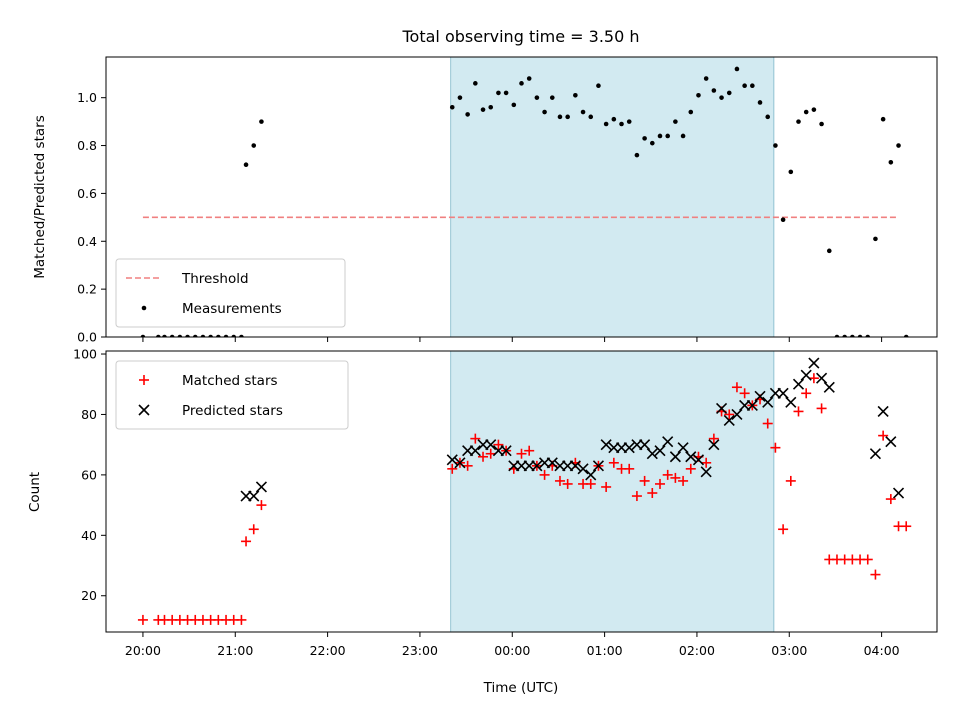  Describe the element at coordinates (89, 474) in the screenshot. I see `bottom-y-tick-label: 60` at that location.